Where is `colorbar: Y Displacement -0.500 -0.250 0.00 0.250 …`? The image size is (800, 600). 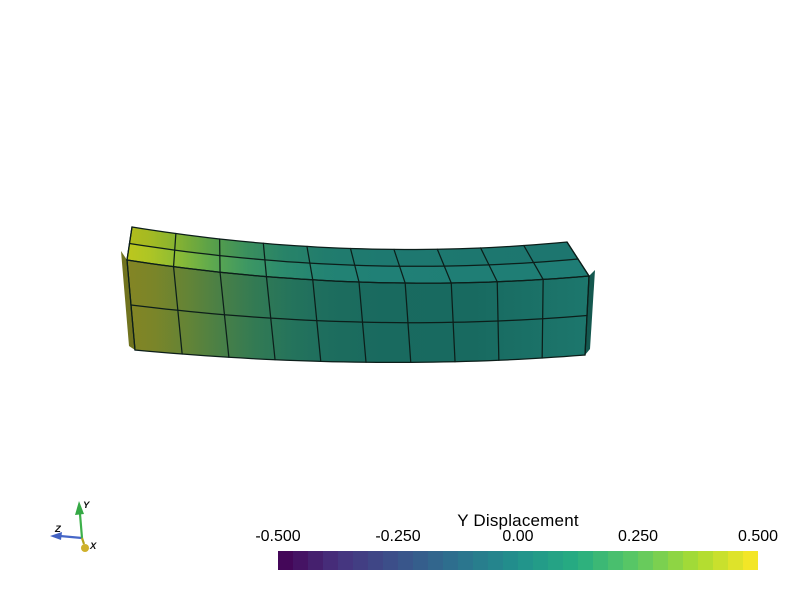 colorbar: Y Displacement -0.500 -0.250 0.00 0.250 … is located at coordinates (516, 541).